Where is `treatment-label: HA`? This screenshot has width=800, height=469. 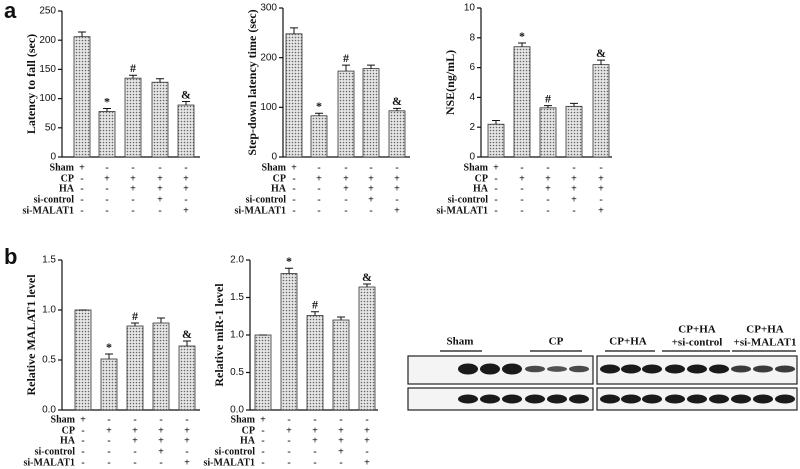 treatment-label: HA is located at coordinates (248, 440).